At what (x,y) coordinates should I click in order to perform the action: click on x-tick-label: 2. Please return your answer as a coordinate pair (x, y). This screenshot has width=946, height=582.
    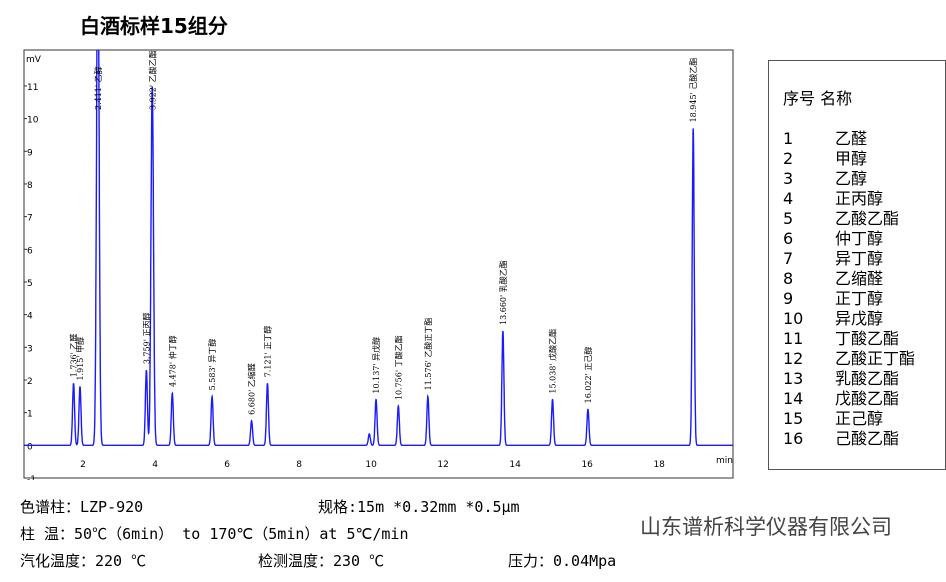
    Looking at the image, I should click on (83, 465).